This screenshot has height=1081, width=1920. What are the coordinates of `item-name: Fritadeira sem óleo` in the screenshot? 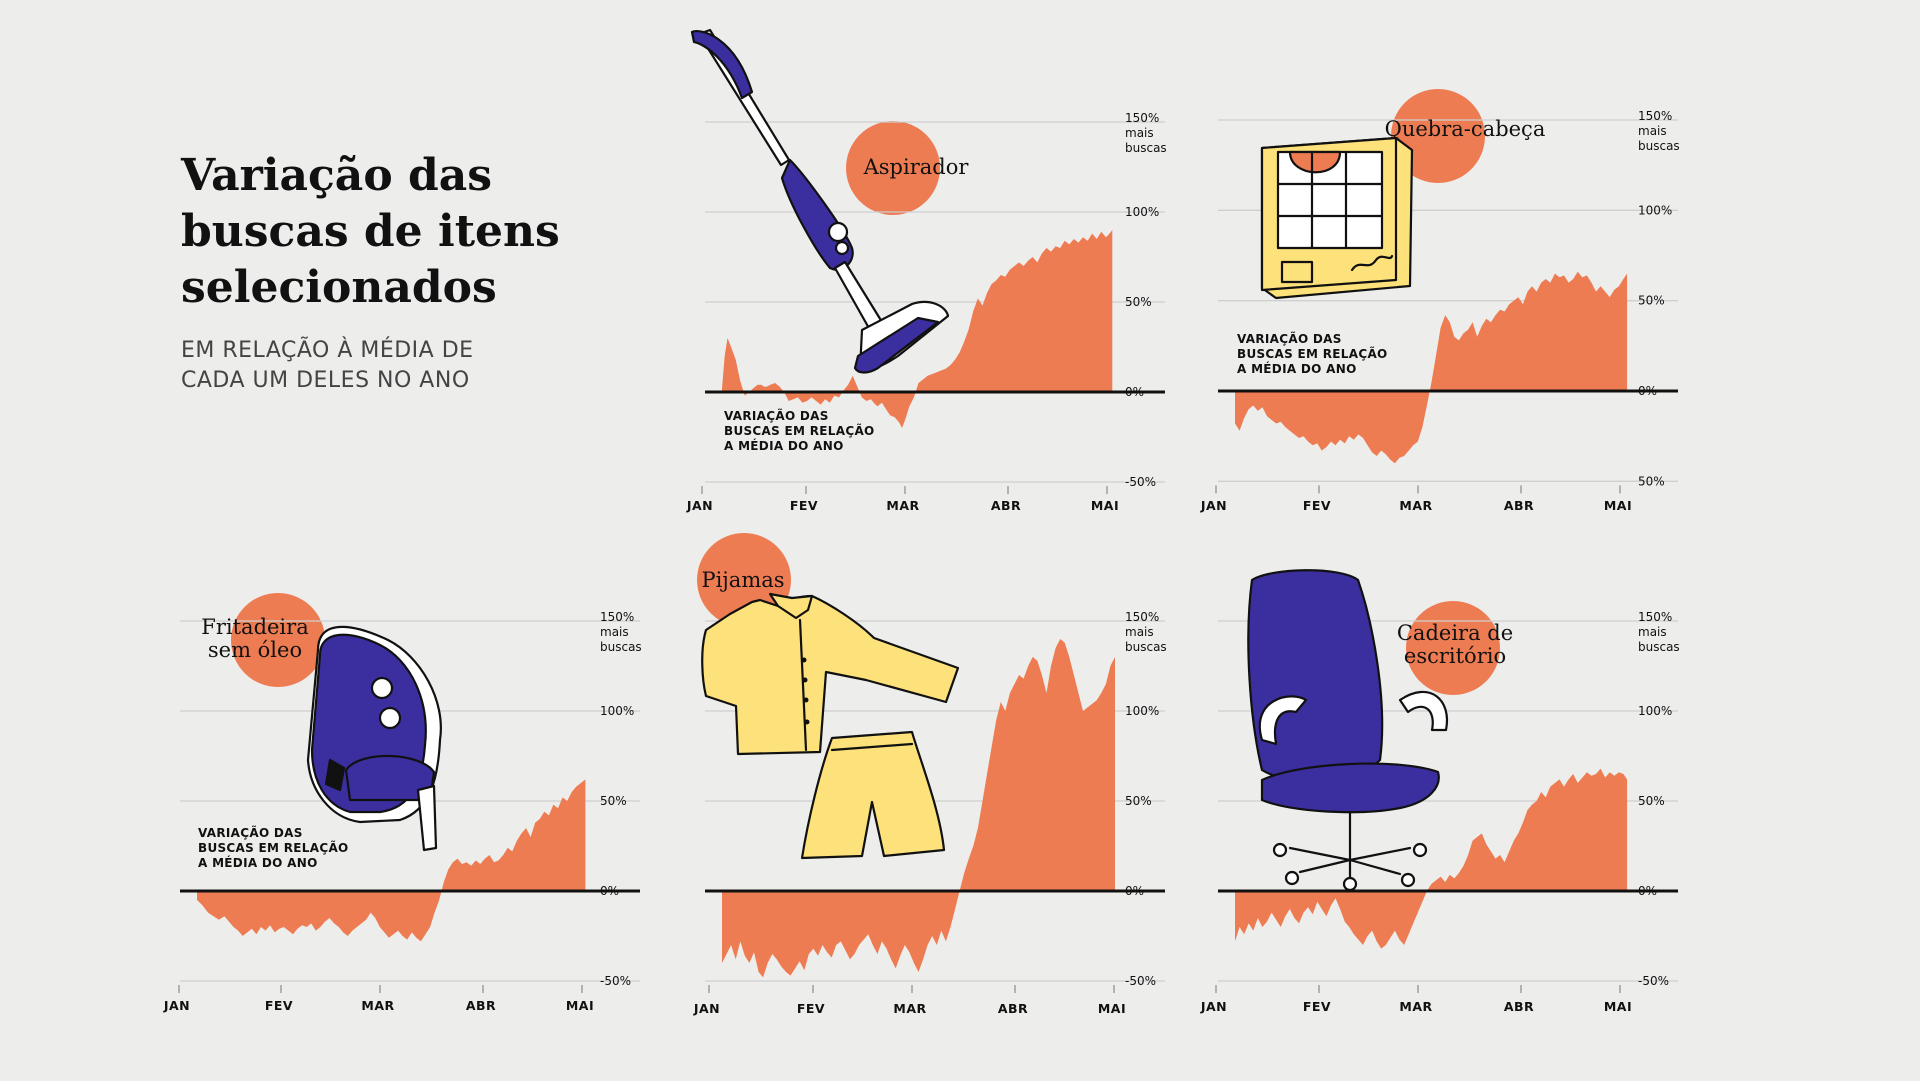 It's located at (254, 638).